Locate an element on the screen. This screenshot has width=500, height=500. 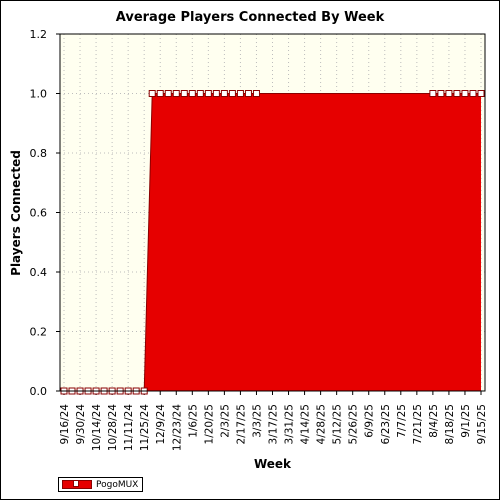
y-tick-label: 0.2 is located at coordinates (39, 332).